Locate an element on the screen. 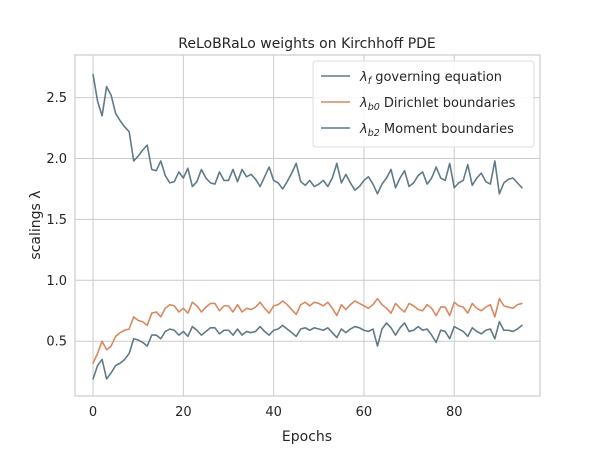 This screenshot has width=600, height=450. y-tick-label: 0.5 is located at coordinates (56, 342).